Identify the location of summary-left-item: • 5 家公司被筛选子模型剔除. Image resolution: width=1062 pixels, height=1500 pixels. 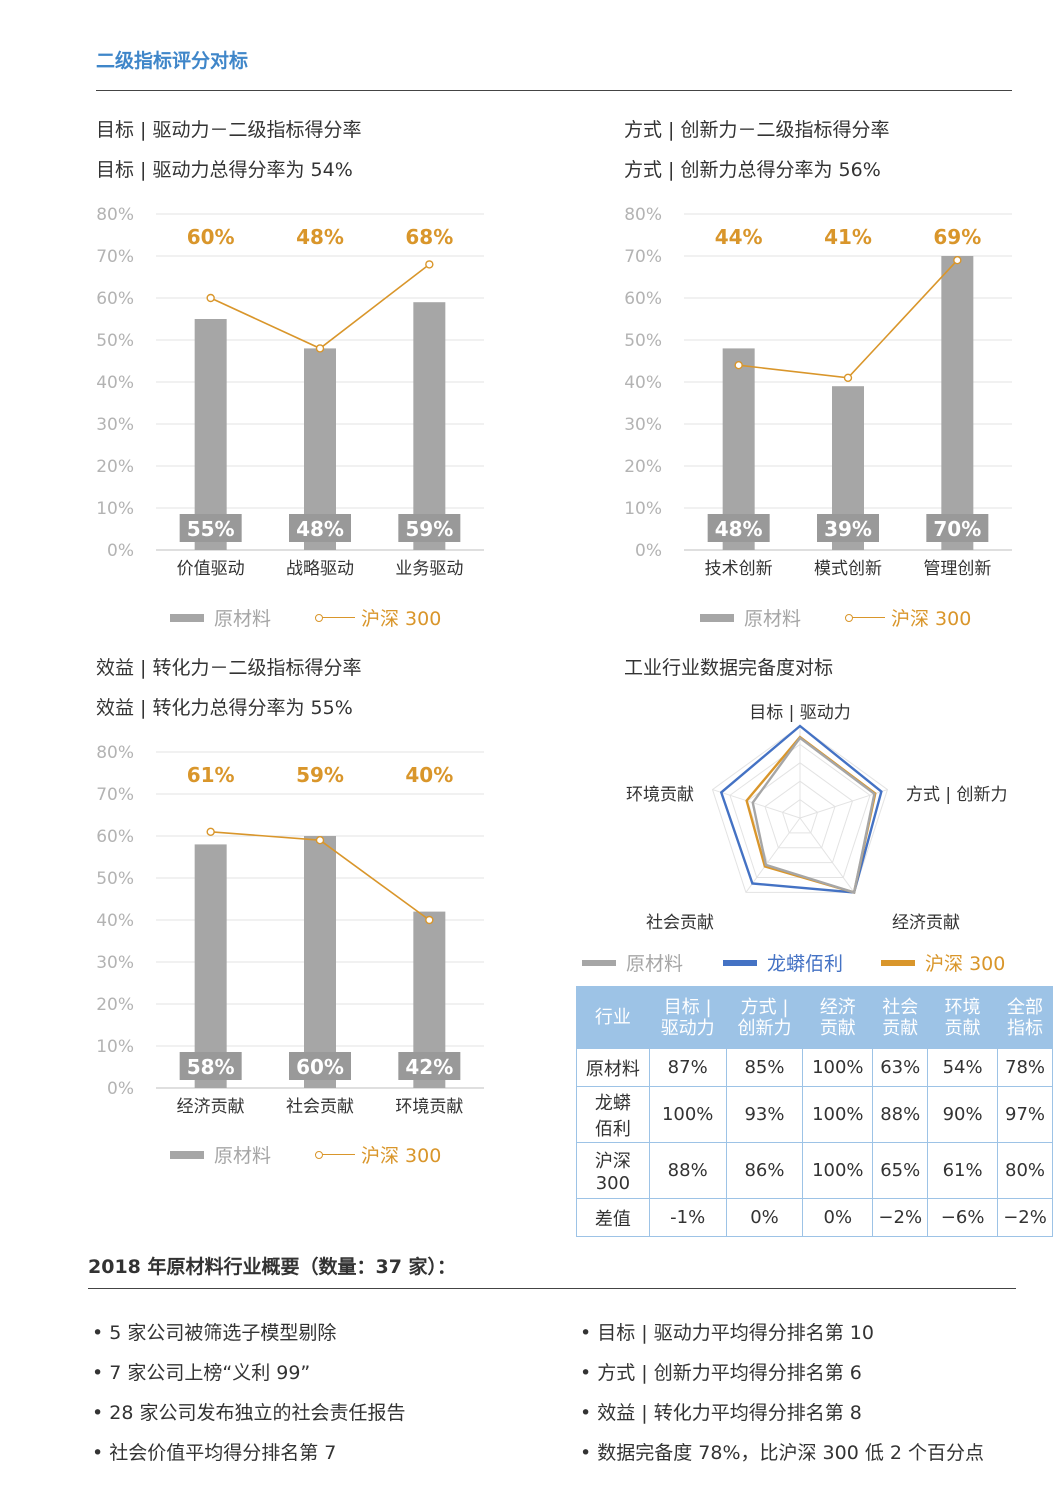
(214, 1333).